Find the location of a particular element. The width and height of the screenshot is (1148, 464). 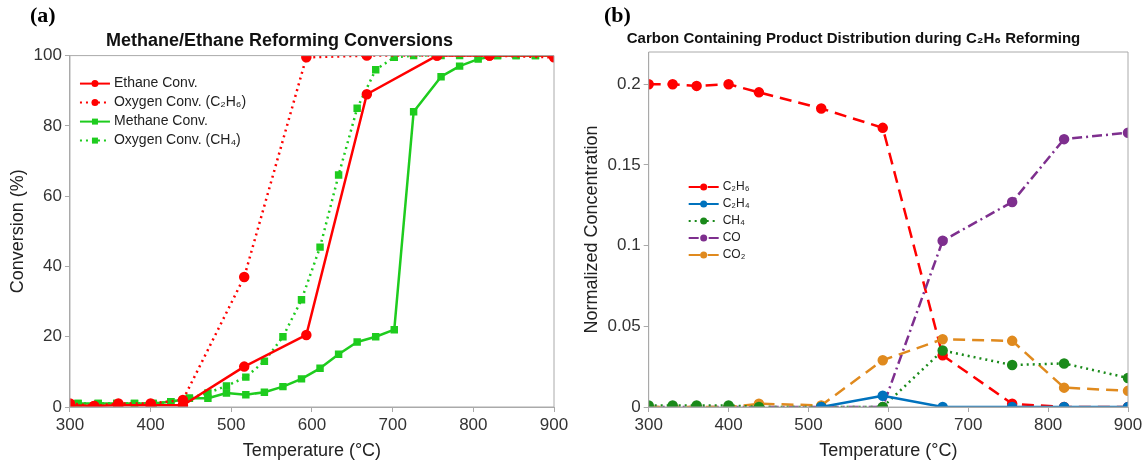

legend-label: CO is located at coordinates (731, 237).